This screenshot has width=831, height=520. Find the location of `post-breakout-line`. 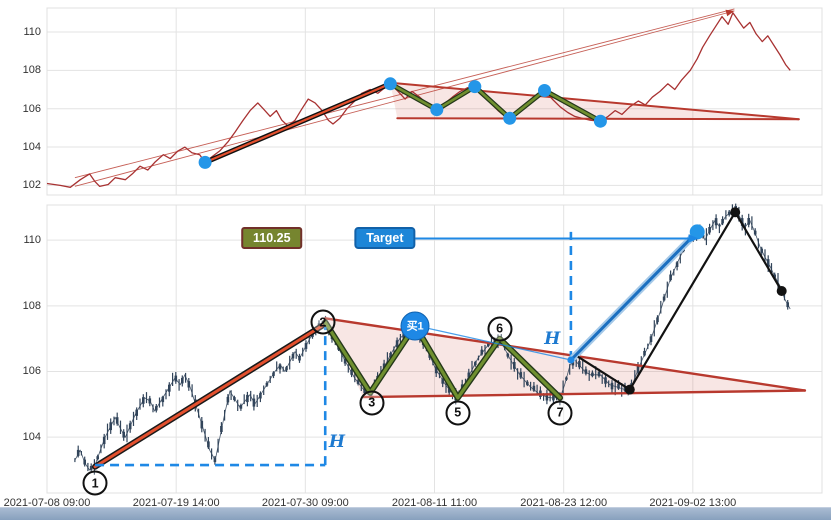

post-breakout-line is located at coordinates (680, 301).